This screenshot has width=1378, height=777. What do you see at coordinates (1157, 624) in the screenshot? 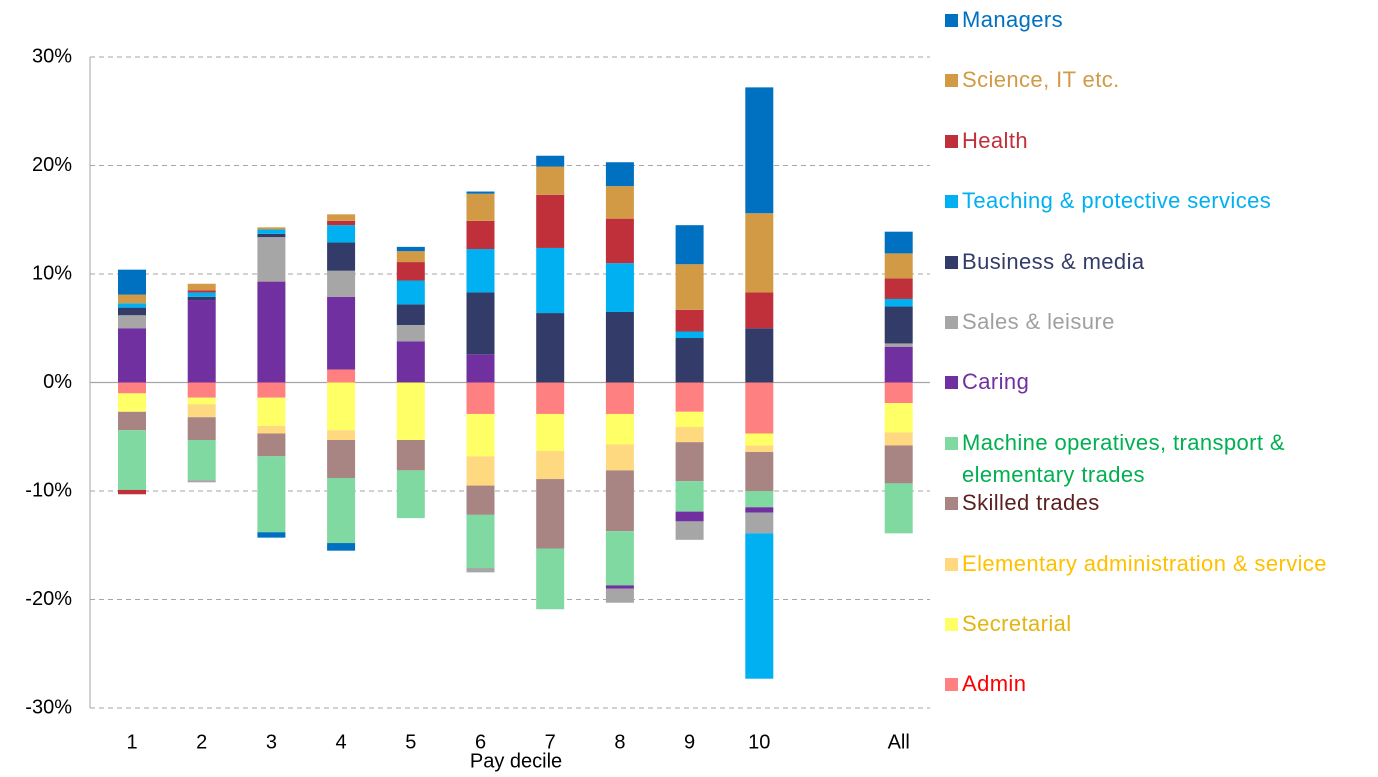
I see `legend-entry: Secretarial` at bounding box center [1157, 624].